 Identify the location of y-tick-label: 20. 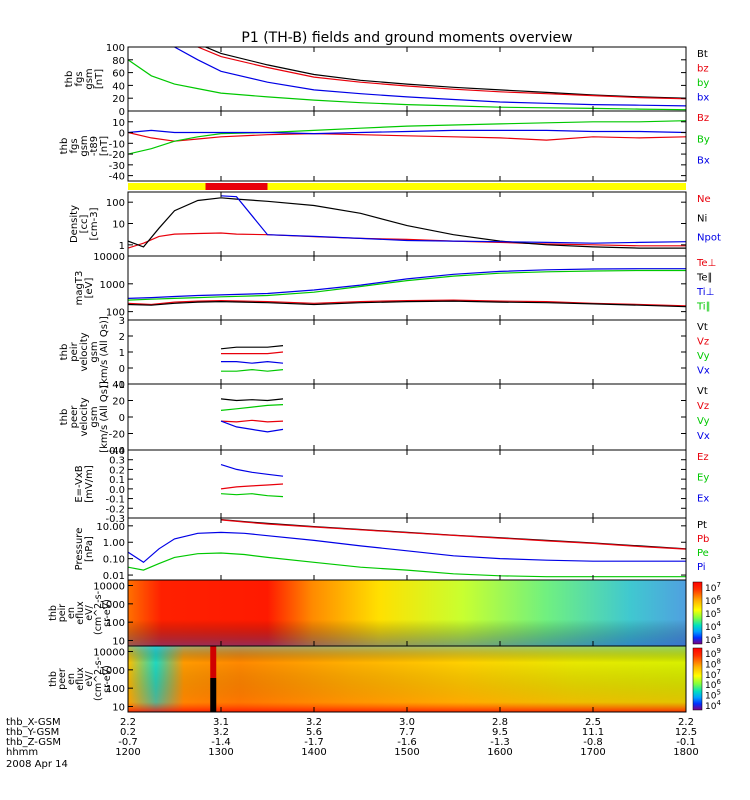
(118, 99).